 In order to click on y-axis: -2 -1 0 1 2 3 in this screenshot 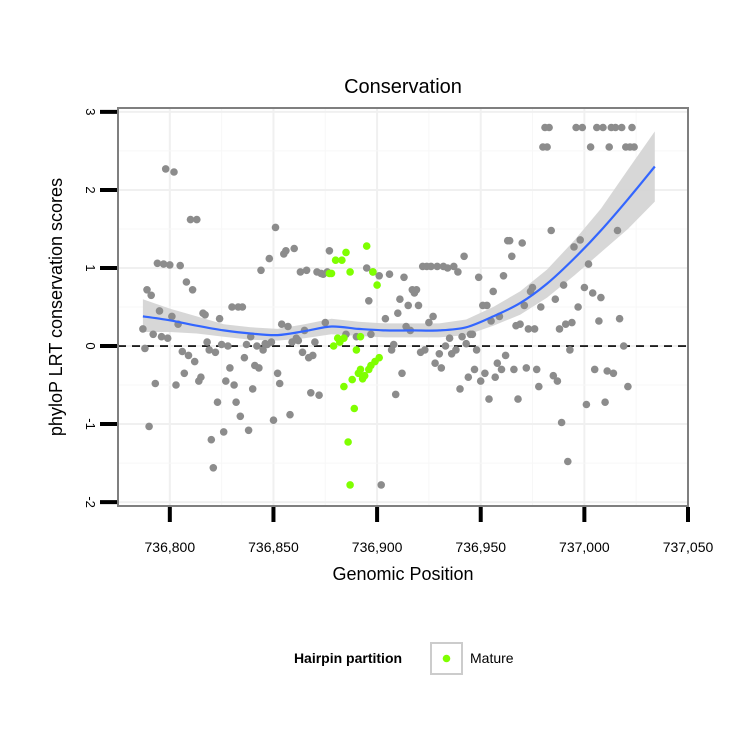, I will do `click(100, 308)`.